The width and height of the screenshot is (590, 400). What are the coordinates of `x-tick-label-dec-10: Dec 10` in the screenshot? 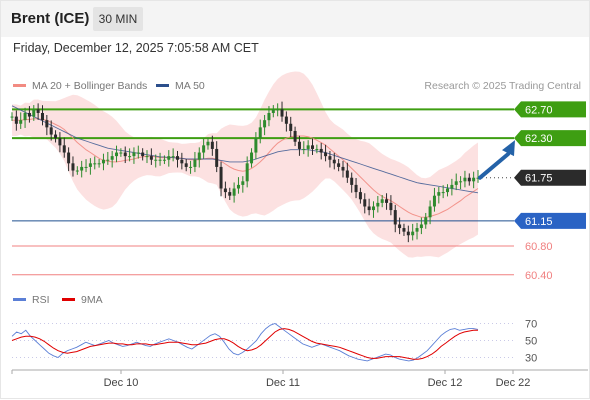 It's located at (121, 383).